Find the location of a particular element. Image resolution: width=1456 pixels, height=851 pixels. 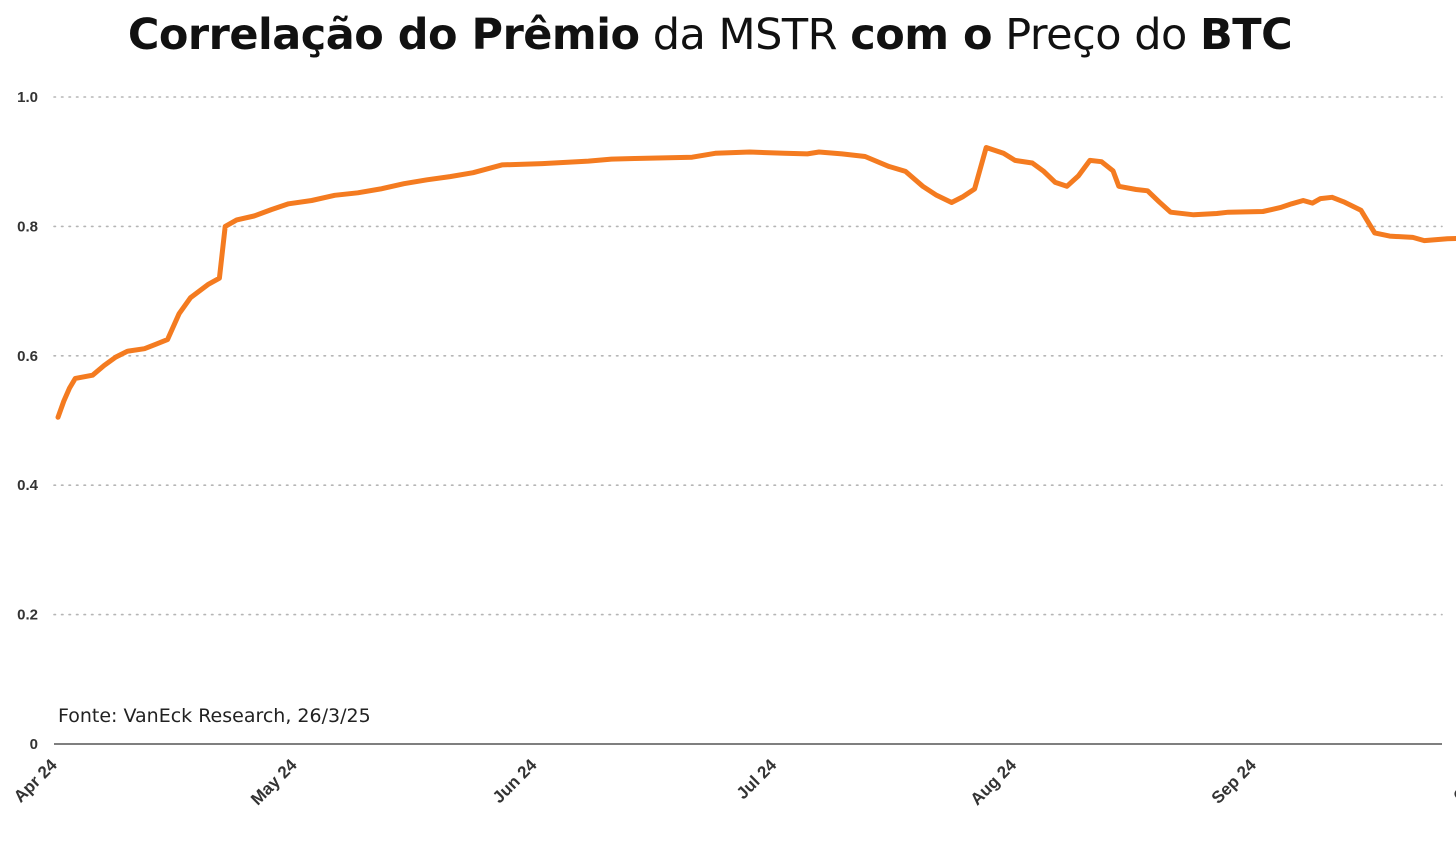

x-tick-label: Apr 24 is located at coordinates (35, 780).